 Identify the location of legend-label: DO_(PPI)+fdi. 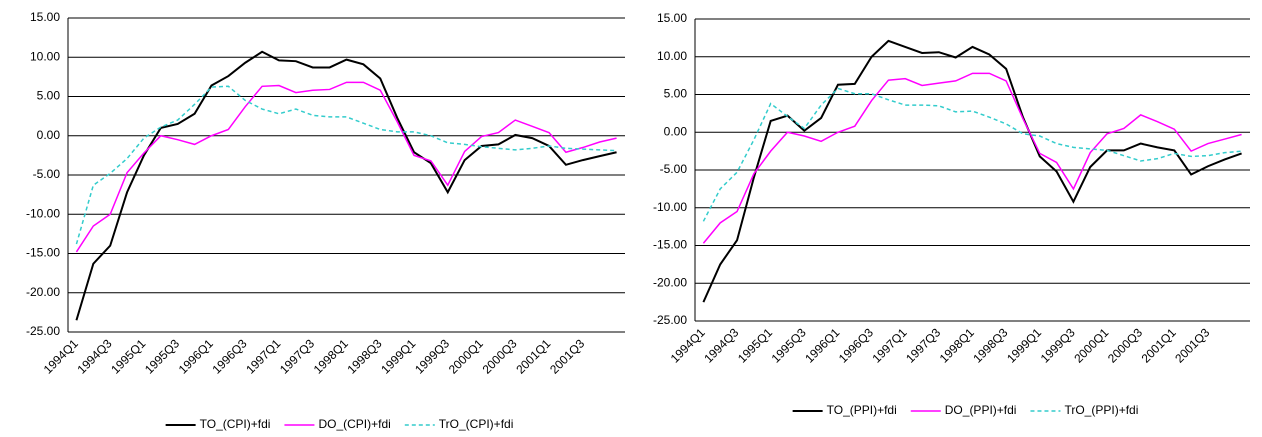
(981, 410).